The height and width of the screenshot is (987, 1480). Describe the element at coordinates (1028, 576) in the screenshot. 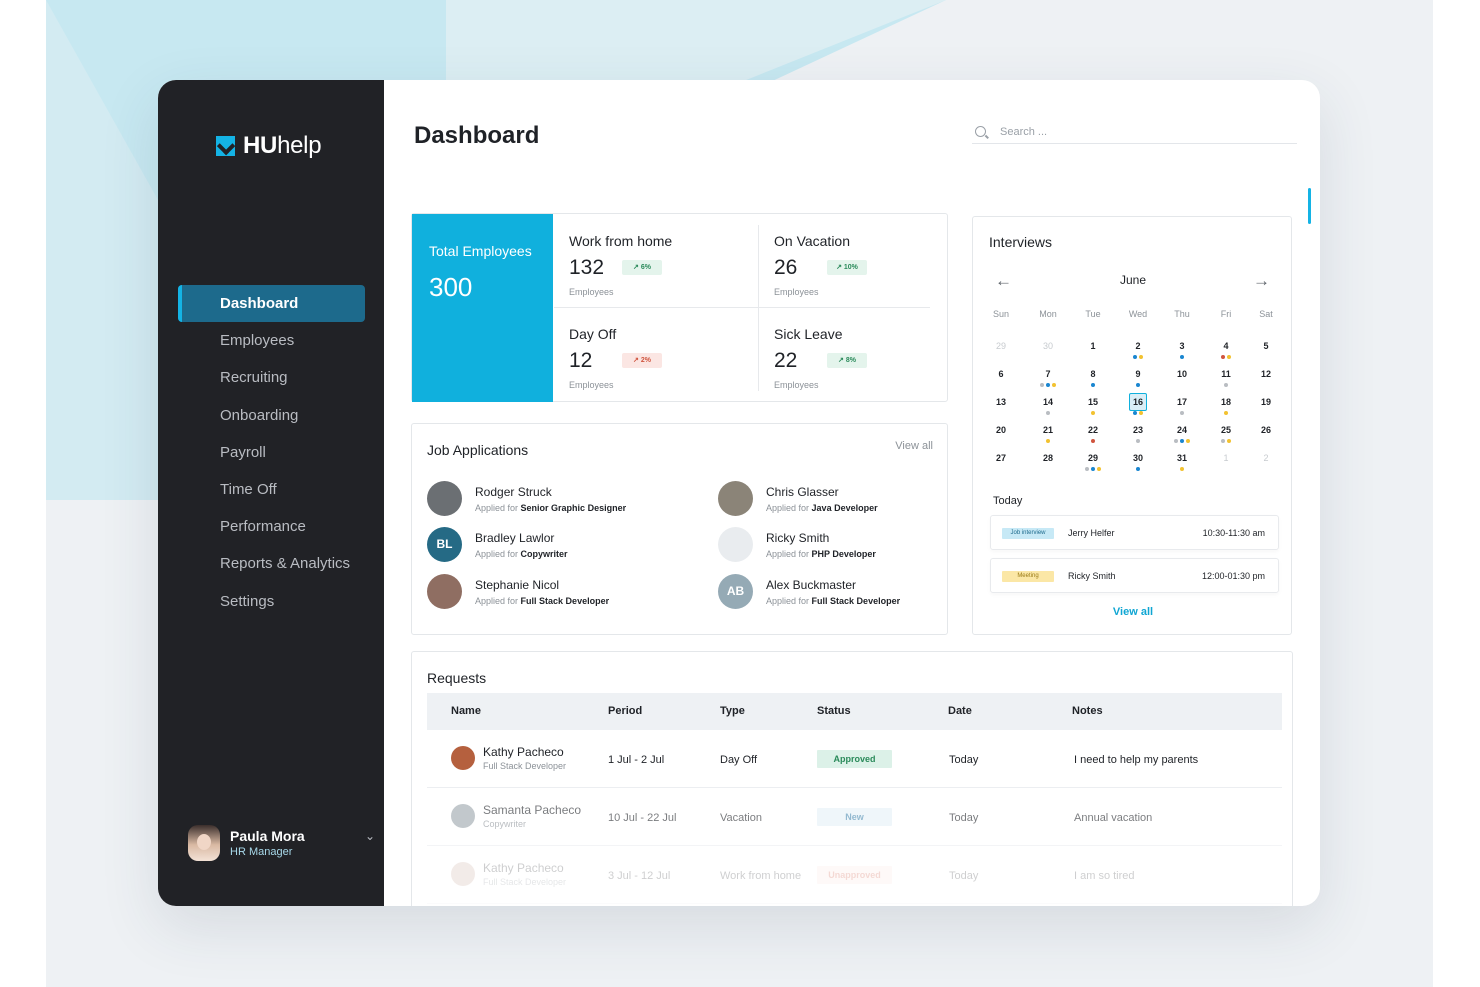

I see `event-tag: Meeting` at that location.